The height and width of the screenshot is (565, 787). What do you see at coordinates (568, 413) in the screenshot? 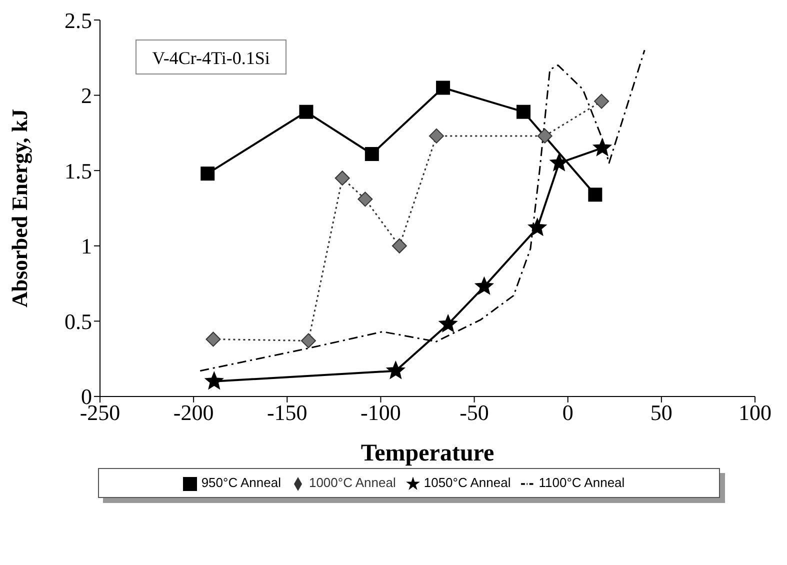
I see `x-tick-label: 0` at bounding box center [568, 413].